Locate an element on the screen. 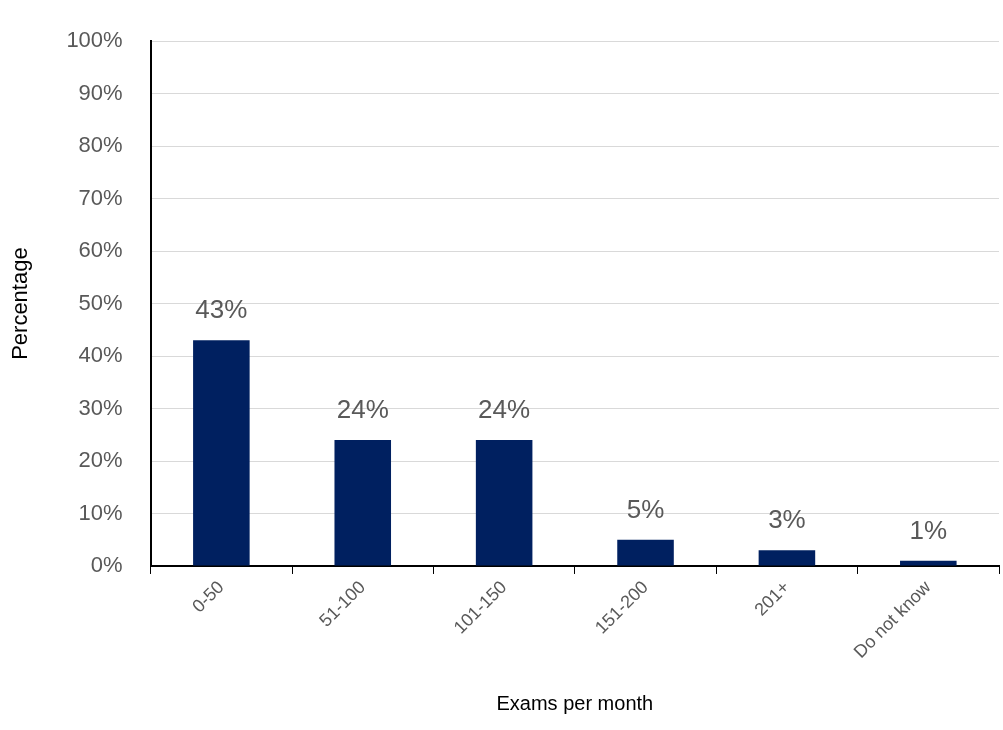 This screenshot has width=1003, height=730. y-tick-label: 40% is located at coordinates (100, 355).